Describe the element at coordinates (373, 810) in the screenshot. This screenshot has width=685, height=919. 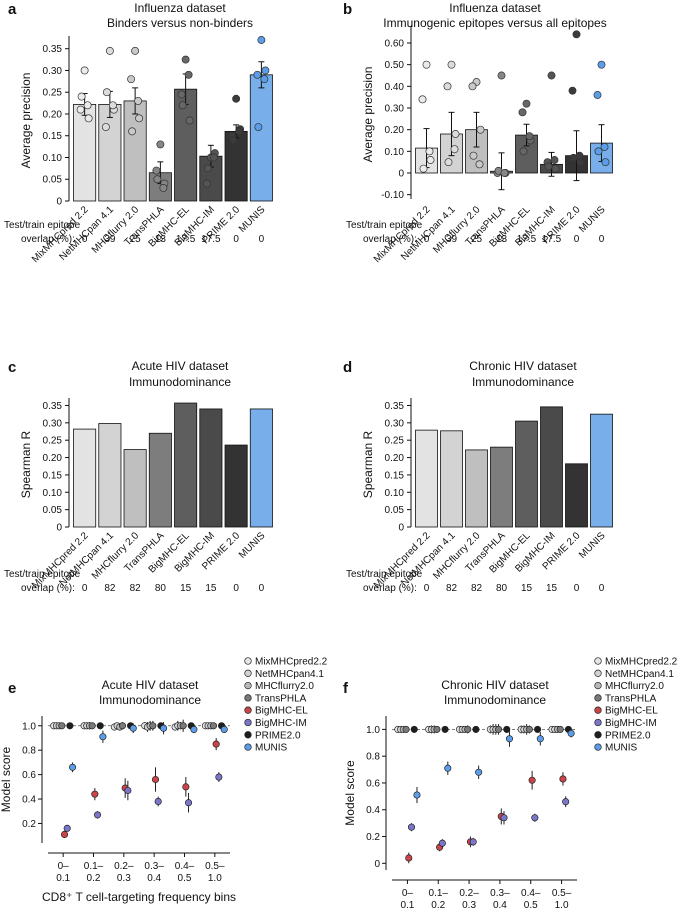
I see `y-tick-label: 0.4` at that location.